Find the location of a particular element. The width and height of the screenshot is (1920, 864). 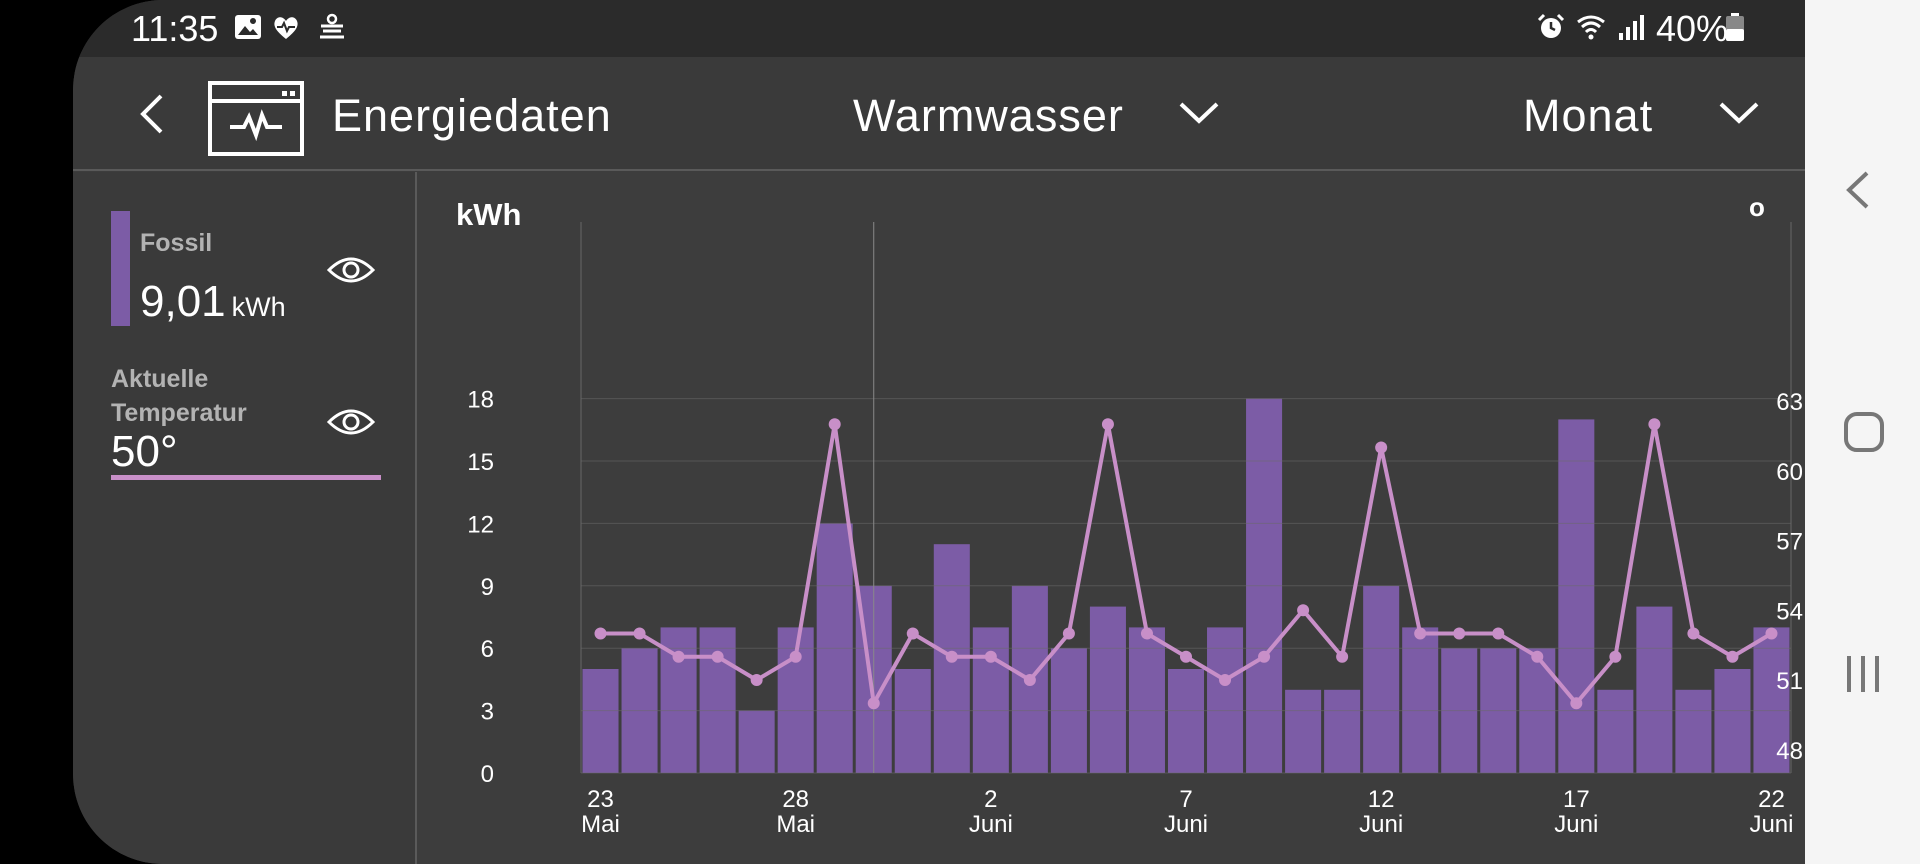

back-button is located at coordinates (153, 114).